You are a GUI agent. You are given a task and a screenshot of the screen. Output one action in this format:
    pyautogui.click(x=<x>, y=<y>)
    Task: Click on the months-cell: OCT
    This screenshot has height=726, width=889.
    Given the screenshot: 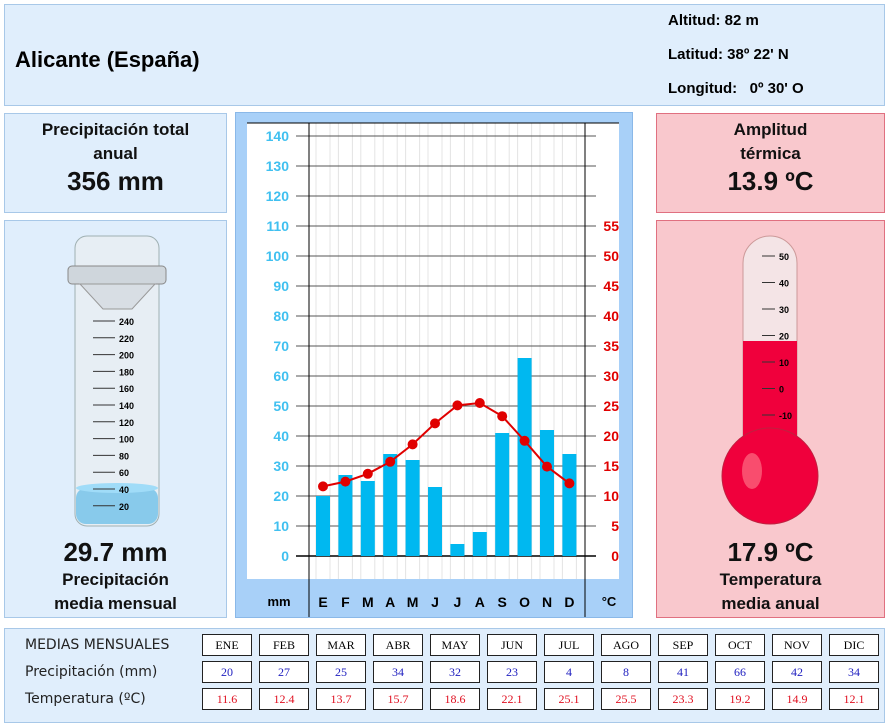 What is the action you would take?
    pyautogui.click(x=740, y=645)
    